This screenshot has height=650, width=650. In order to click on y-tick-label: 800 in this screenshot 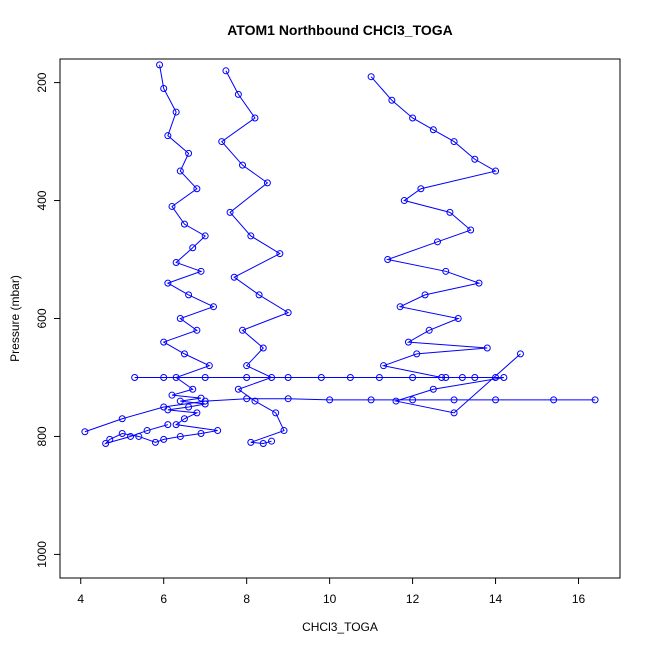, I will do `click(42, 436)`.